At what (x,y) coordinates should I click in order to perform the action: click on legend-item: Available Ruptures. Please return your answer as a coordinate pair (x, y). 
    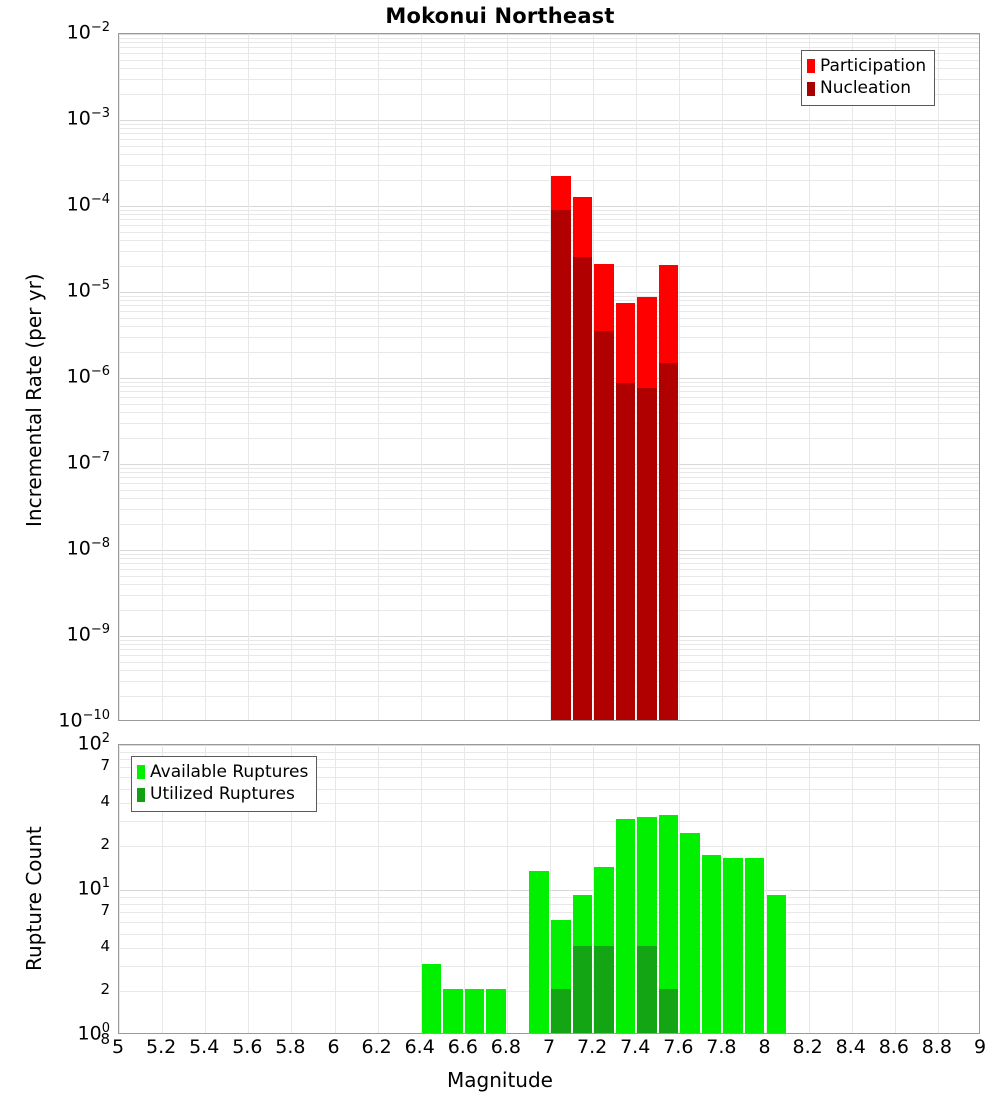
    Looking at the image, I should click on (222, 772).